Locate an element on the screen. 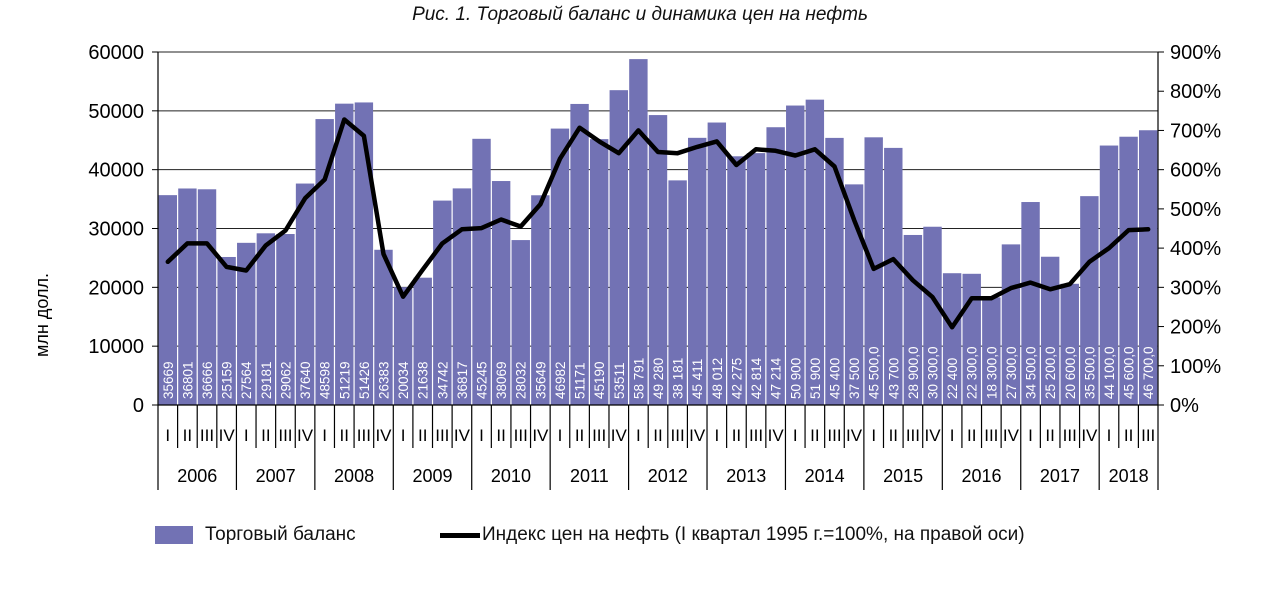  year-label: 2009 is located at coordinates (432, 476).